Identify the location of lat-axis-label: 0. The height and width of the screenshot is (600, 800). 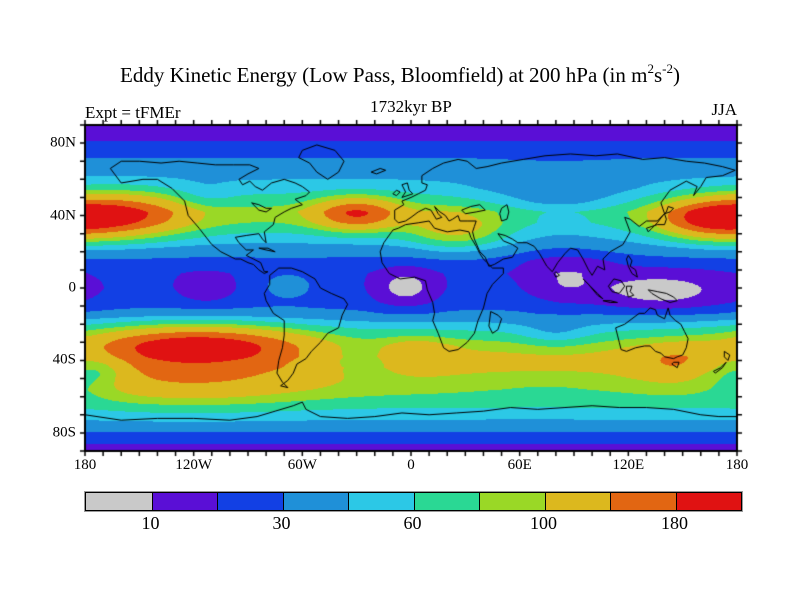
(72, 287).